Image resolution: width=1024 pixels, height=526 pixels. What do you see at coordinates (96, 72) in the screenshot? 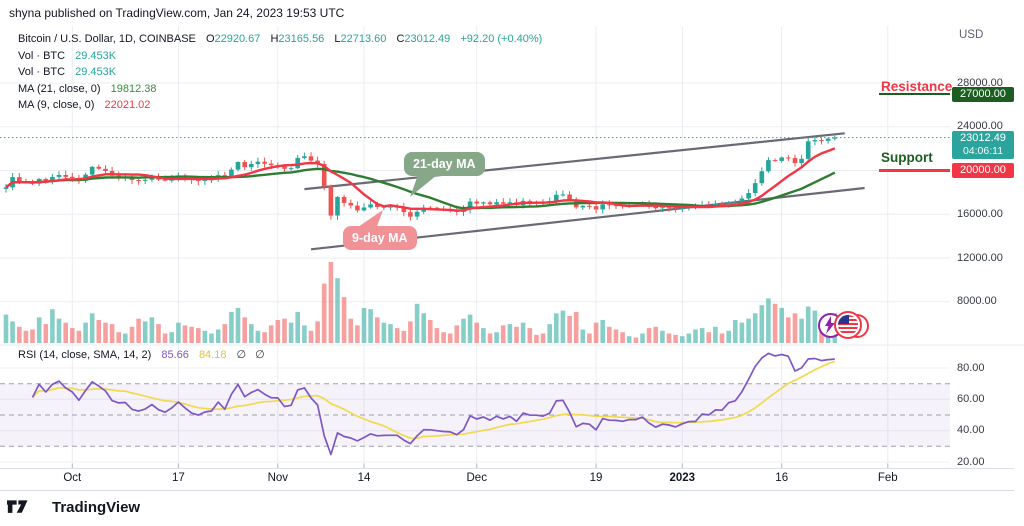
I see `volume-value-2: 29.453K` at bounding box center [96, 72].